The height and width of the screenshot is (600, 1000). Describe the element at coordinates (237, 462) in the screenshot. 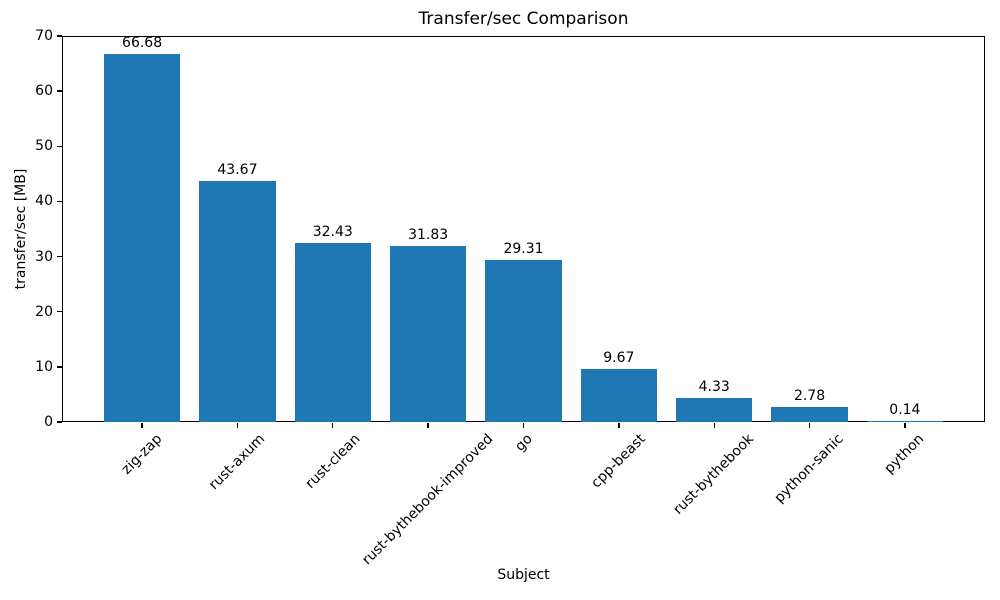

I see `x-tick-label: rust-axum` at that location.